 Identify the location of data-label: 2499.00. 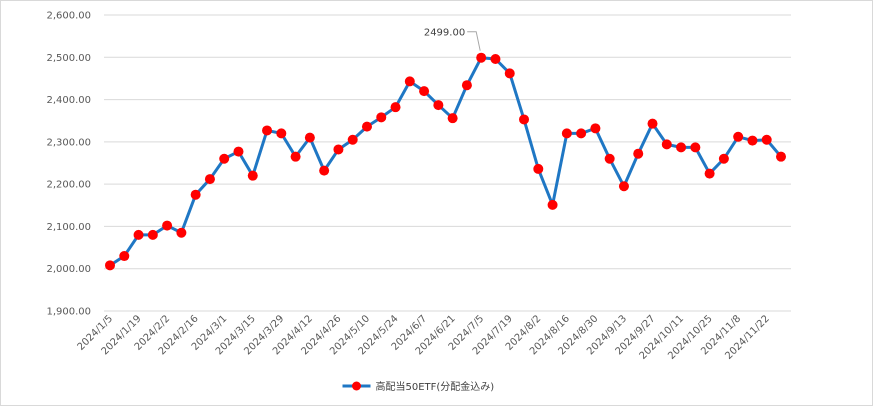
(444, 33).